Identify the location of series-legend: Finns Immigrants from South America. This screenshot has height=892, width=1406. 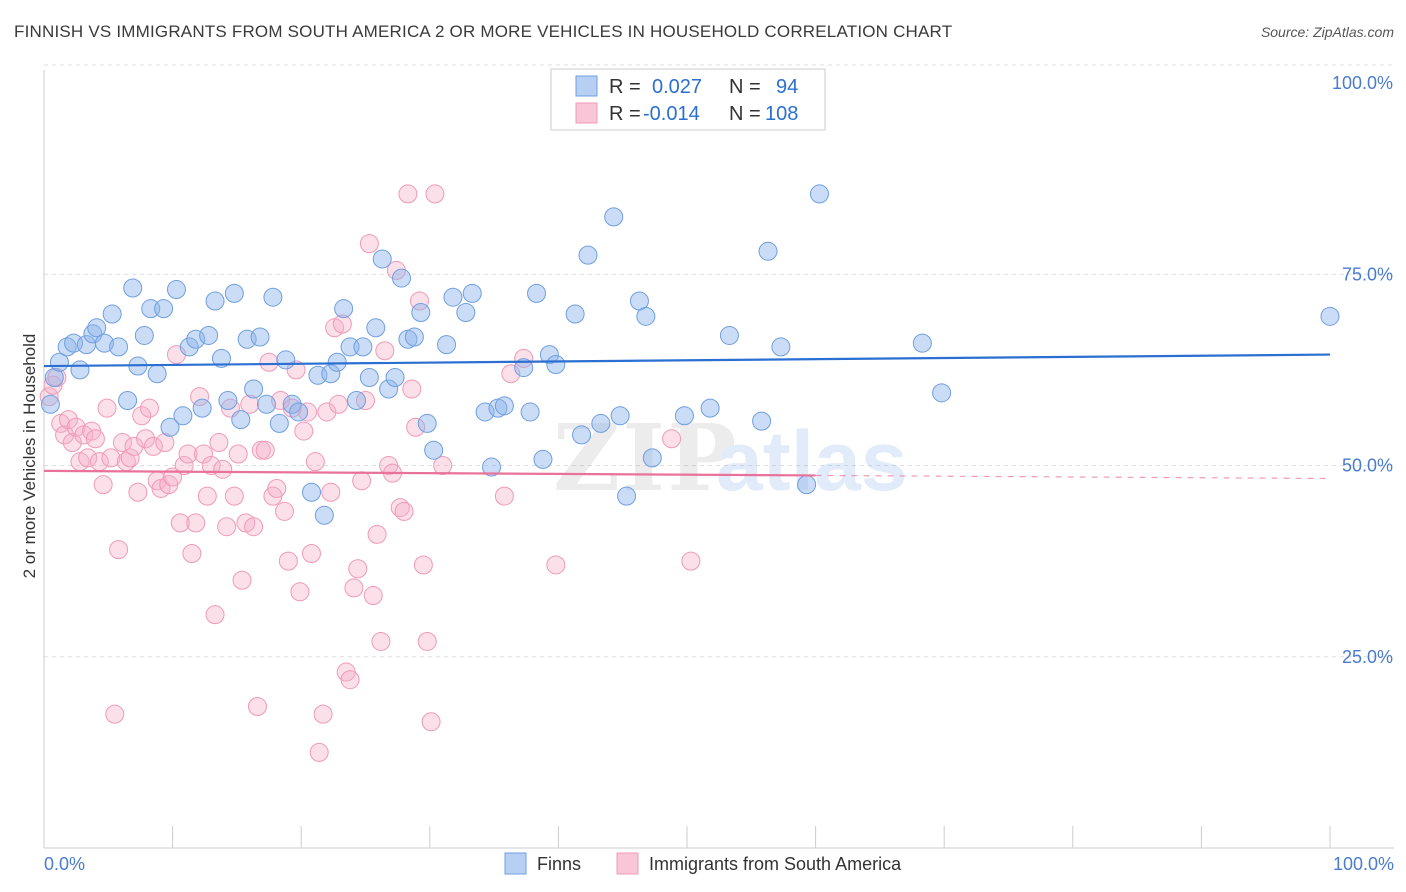
(703, 863).